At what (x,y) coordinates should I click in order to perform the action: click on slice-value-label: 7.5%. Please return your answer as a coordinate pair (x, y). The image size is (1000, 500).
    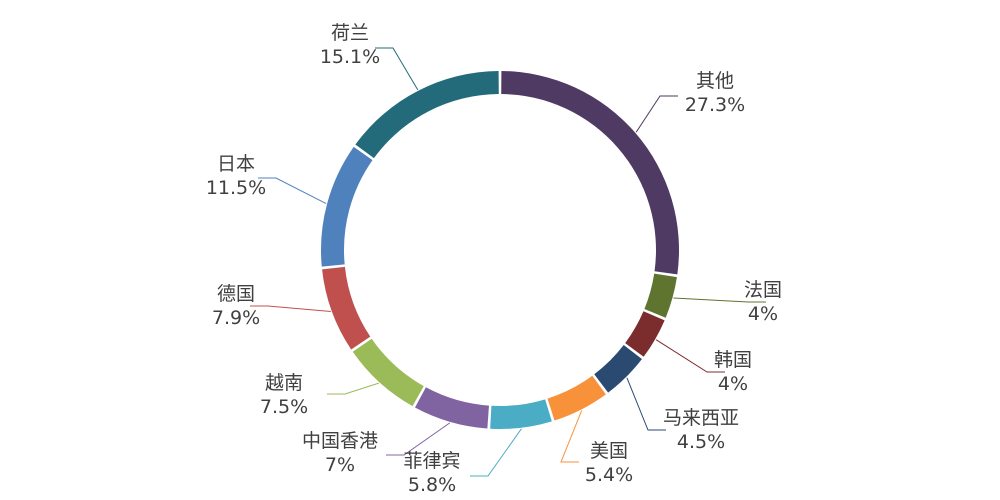
    Looking at the image, I should click on (284, 407).